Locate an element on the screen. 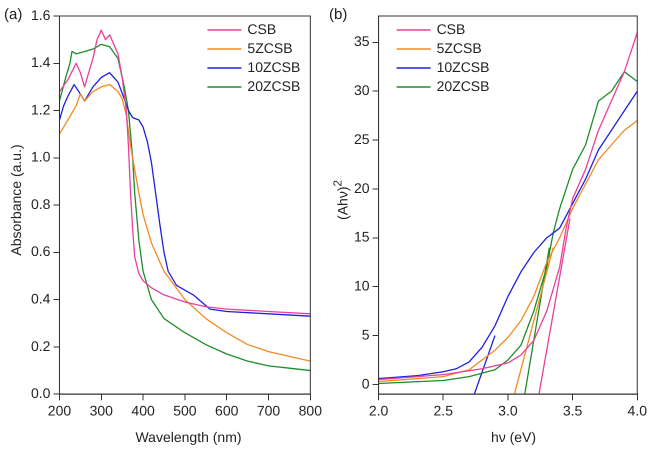 The height and width of the screenshot is (451, 650). y-tick-label: 0.8 is located at coordinates (40, 204).